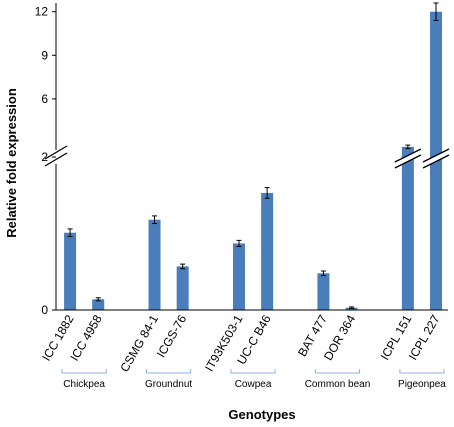 This screenshot has width=454, height=427. I want to click on y-tick-label: 0, so click(44, 310).